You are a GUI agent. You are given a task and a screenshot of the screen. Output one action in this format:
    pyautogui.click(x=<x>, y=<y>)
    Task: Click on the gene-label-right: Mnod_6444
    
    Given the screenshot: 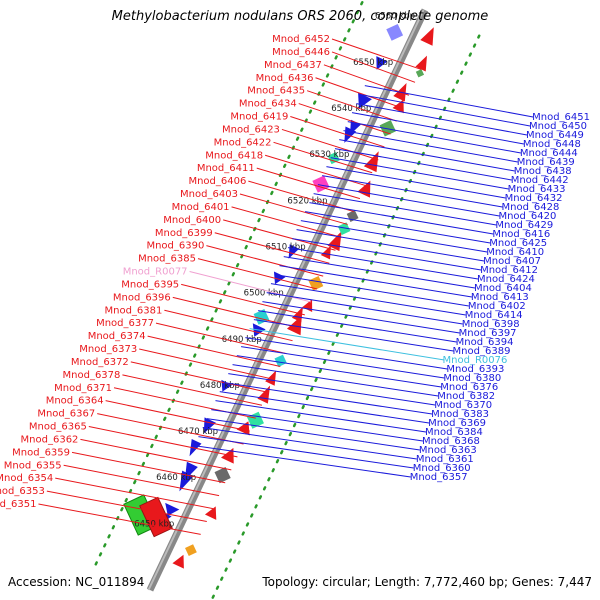 What is the action you would take?
    pyautogui.click(x=549, y=153)
    